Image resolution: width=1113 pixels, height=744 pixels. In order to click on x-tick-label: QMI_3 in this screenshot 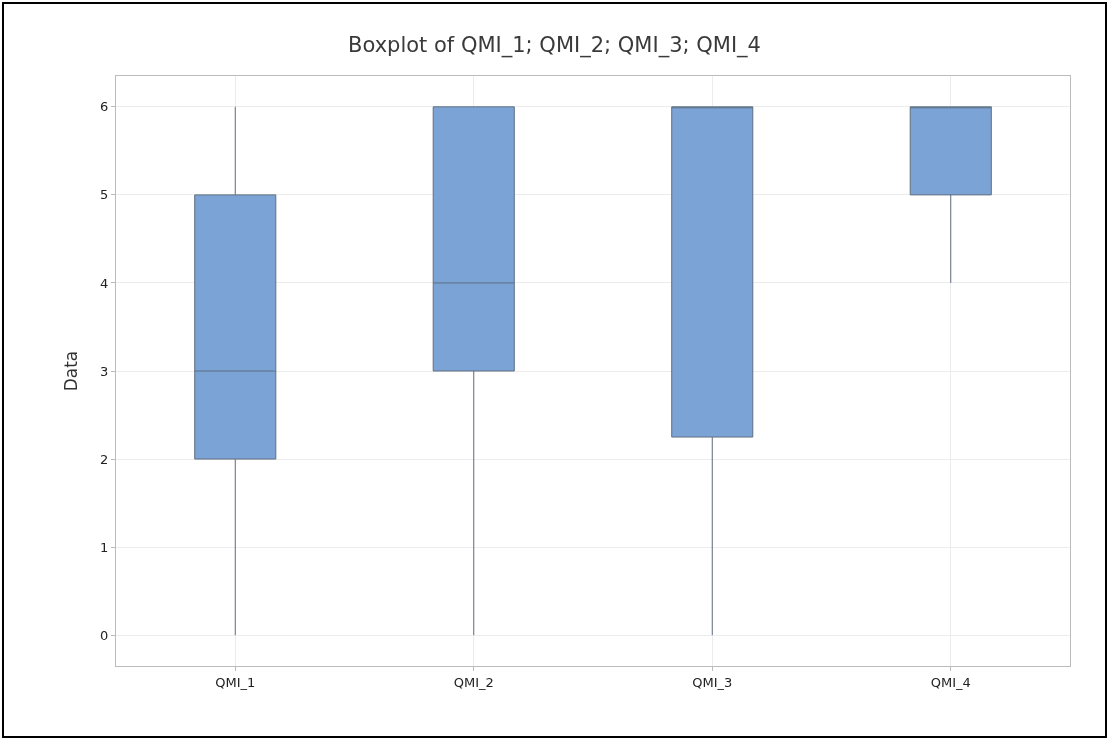, I will do `click(712, 682)`.